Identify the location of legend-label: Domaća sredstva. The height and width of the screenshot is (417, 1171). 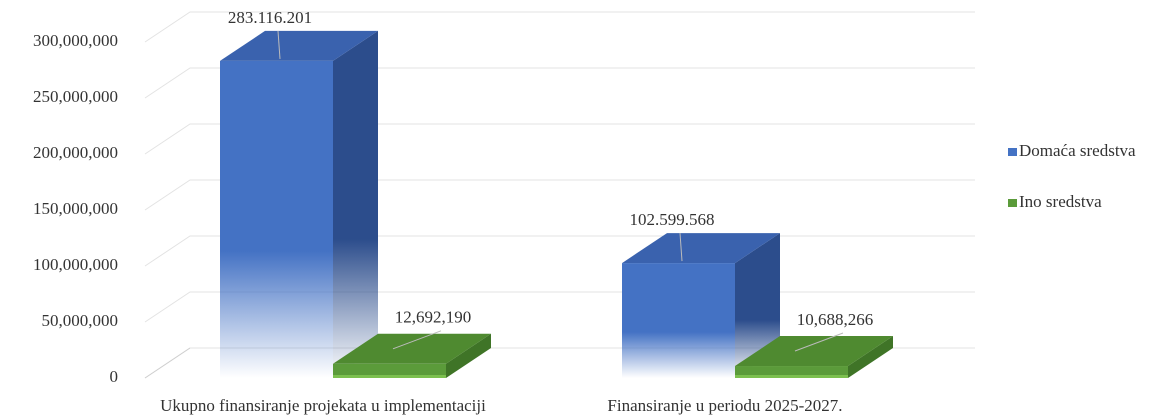
(1077, 150).